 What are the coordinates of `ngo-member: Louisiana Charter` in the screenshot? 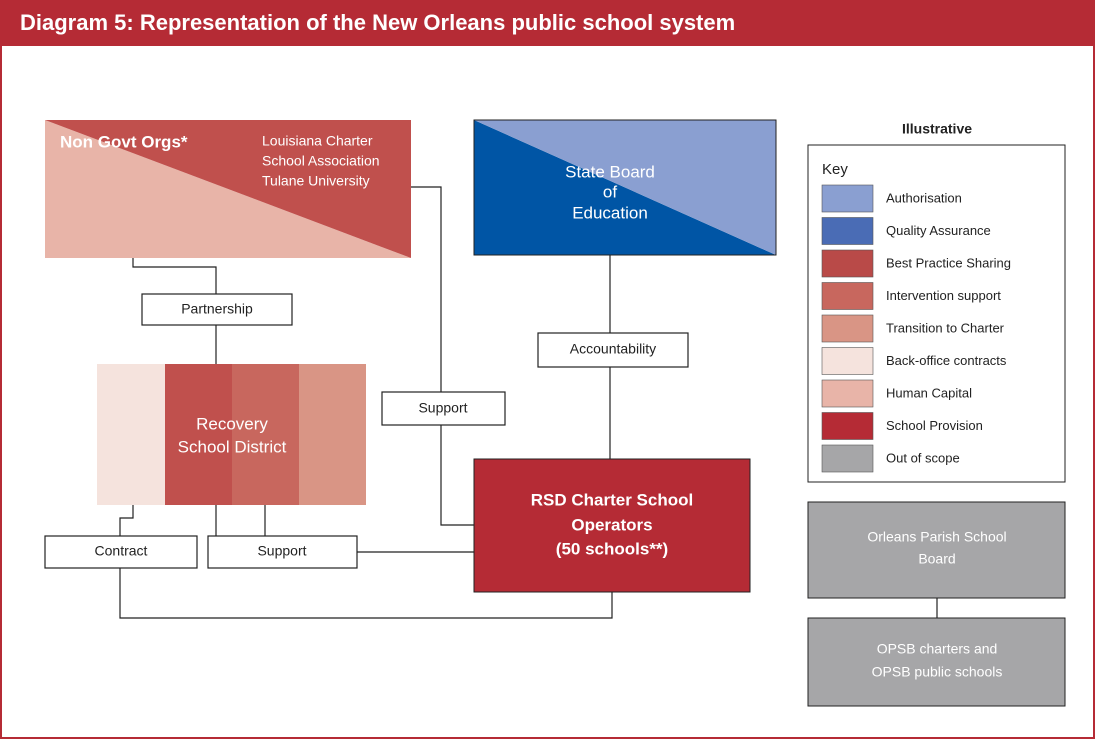 It's located at (317, 141).